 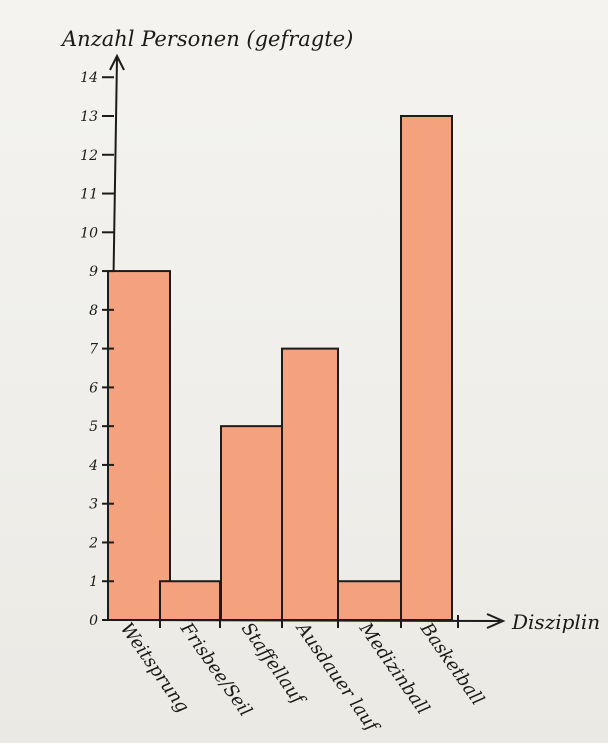 What do you see at coordinates (93, 505) in the screenshot?
I see `y-tick-label-3: 3` at bounding box center [93, 505].